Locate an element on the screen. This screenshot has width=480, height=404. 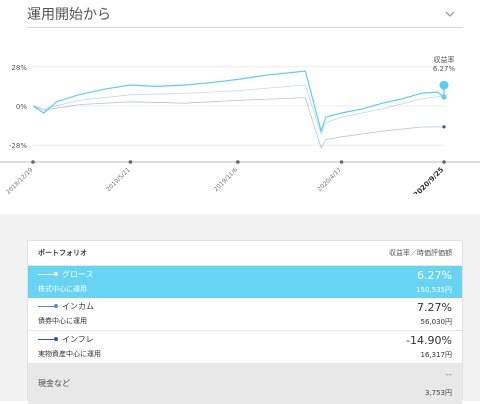
x-tick-label: 2020/9/25 is located at coordinates (428, 180).